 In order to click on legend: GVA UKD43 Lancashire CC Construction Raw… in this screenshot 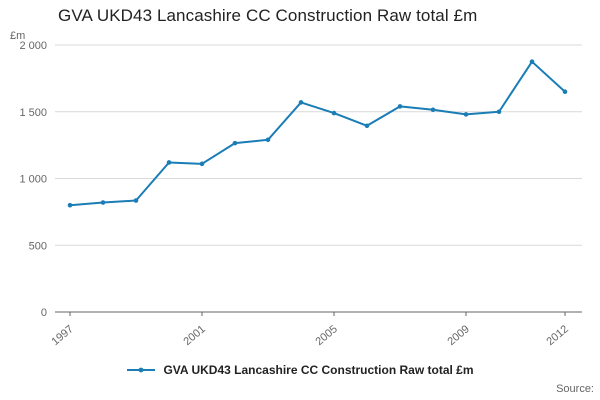, I will do `click(300, 370)`.